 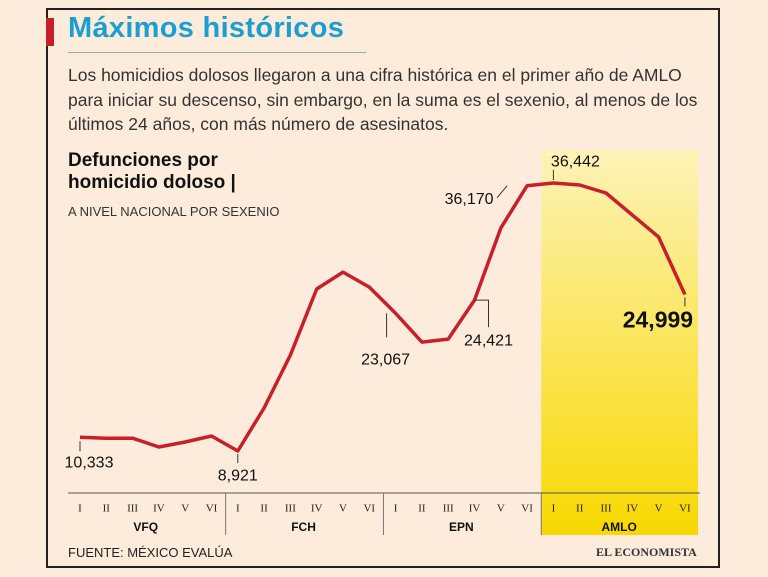 I want to click on chart-subtitle: A NIVEL NACIONAL POR SEXENIO, so click(x=174, y=211).